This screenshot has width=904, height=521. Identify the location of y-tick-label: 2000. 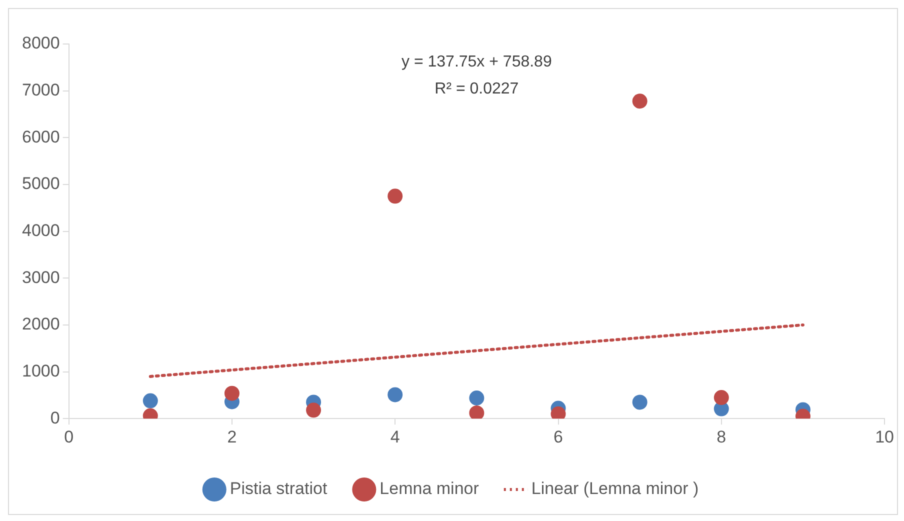
(41, 324).